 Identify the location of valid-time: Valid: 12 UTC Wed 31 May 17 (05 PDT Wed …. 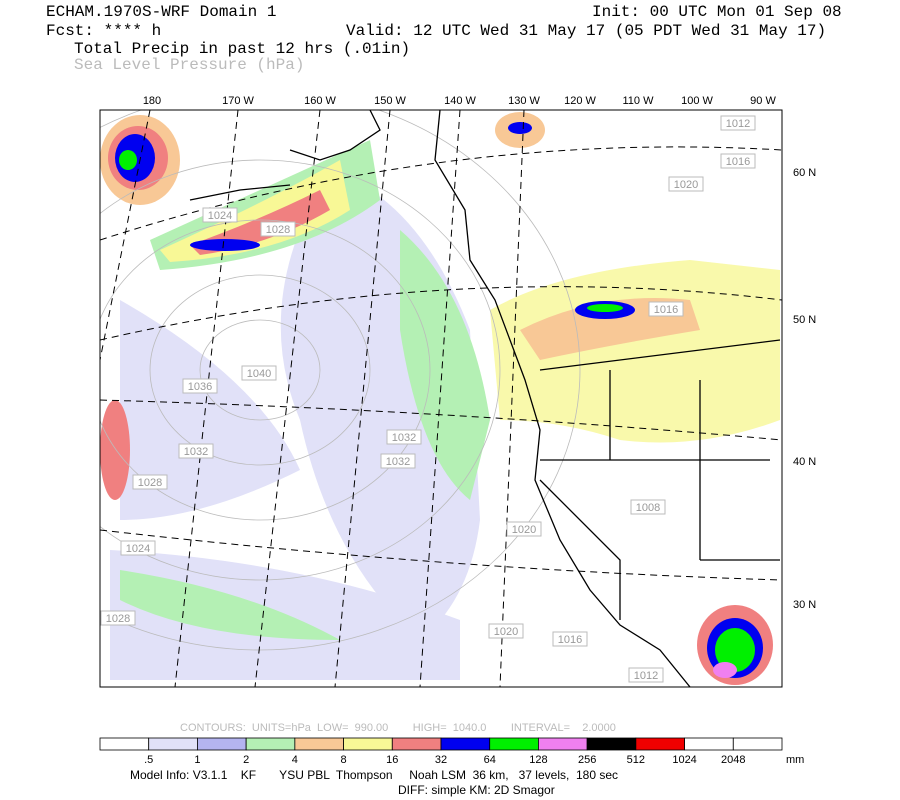
(586, 31).